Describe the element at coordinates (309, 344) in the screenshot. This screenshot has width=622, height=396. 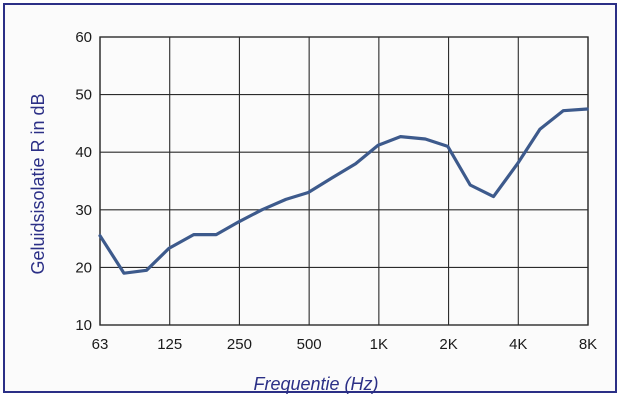
I see `x-tick-label-3: 500` at that location.